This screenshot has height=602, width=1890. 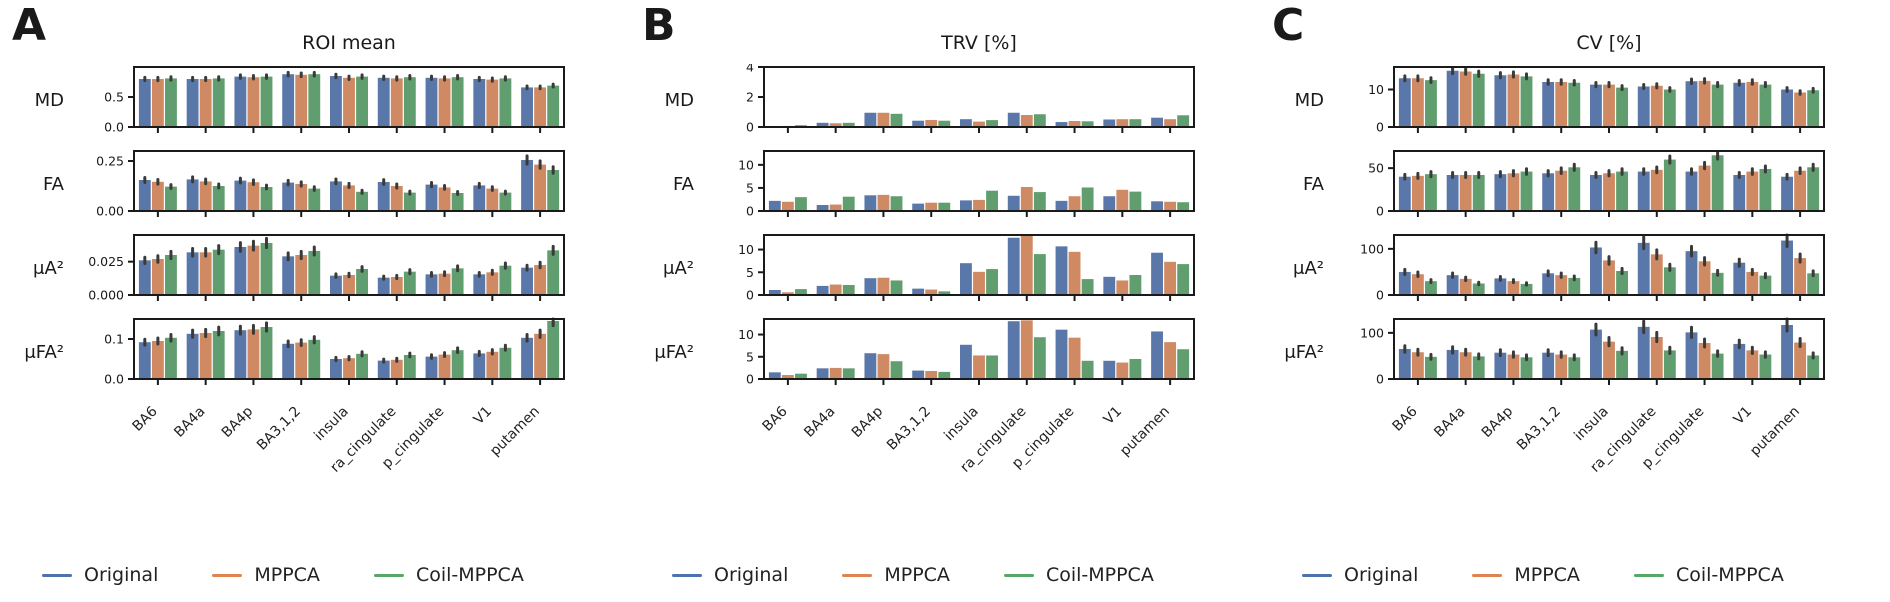 What do you see at coordinates (751, 575) in the screenshot?
I see `legend-label: Original` at bounding box center [751, 575].